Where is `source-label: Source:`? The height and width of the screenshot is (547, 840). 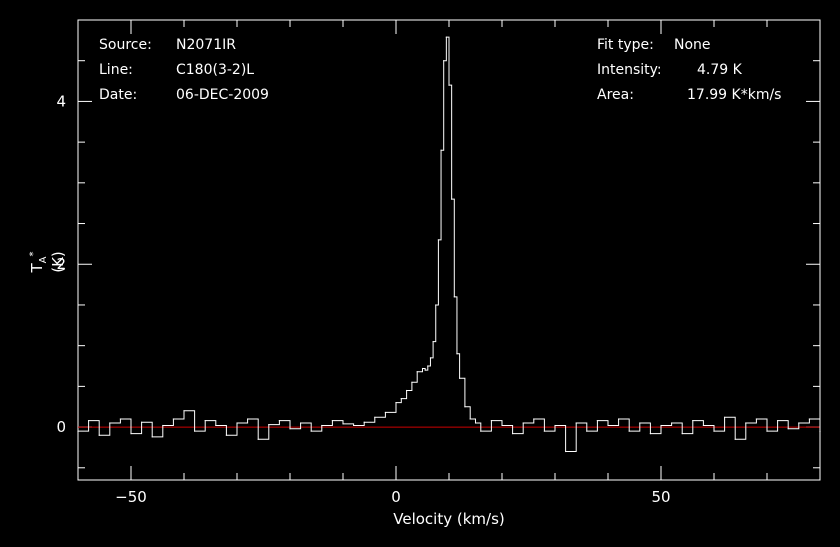
source-label: Source: is located at coordinates (125, 45).